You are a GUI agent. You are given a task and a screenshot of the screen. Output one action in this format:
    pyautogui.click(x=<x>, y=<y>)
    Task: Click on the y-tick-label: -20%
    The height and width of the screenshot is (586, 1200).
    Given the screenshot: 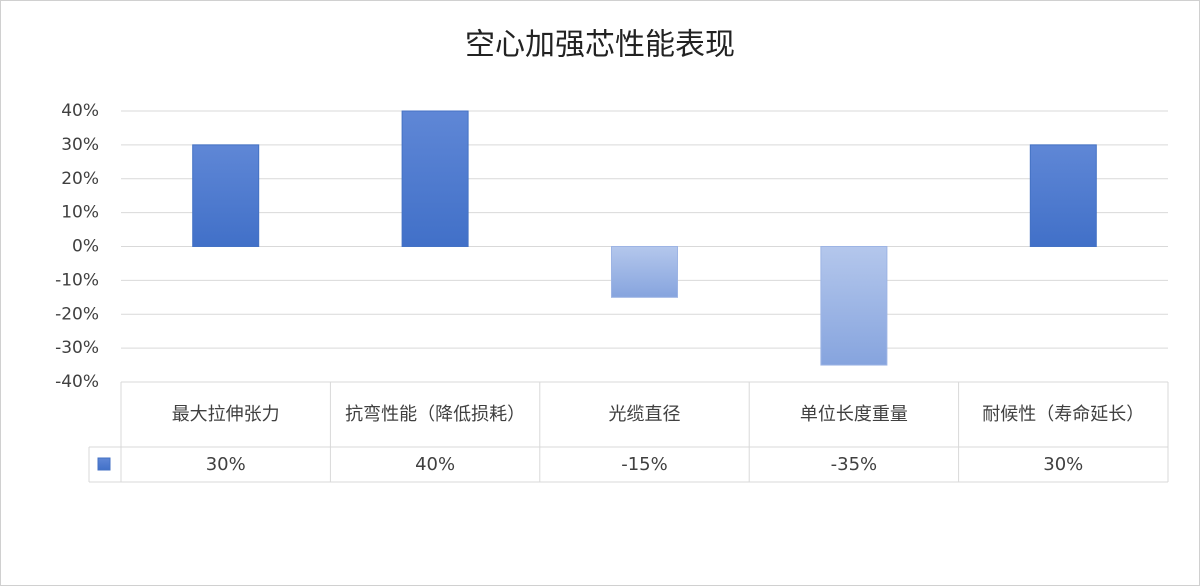 What is the action you would take?
    pyautogui.click(x=77, y=314)
    